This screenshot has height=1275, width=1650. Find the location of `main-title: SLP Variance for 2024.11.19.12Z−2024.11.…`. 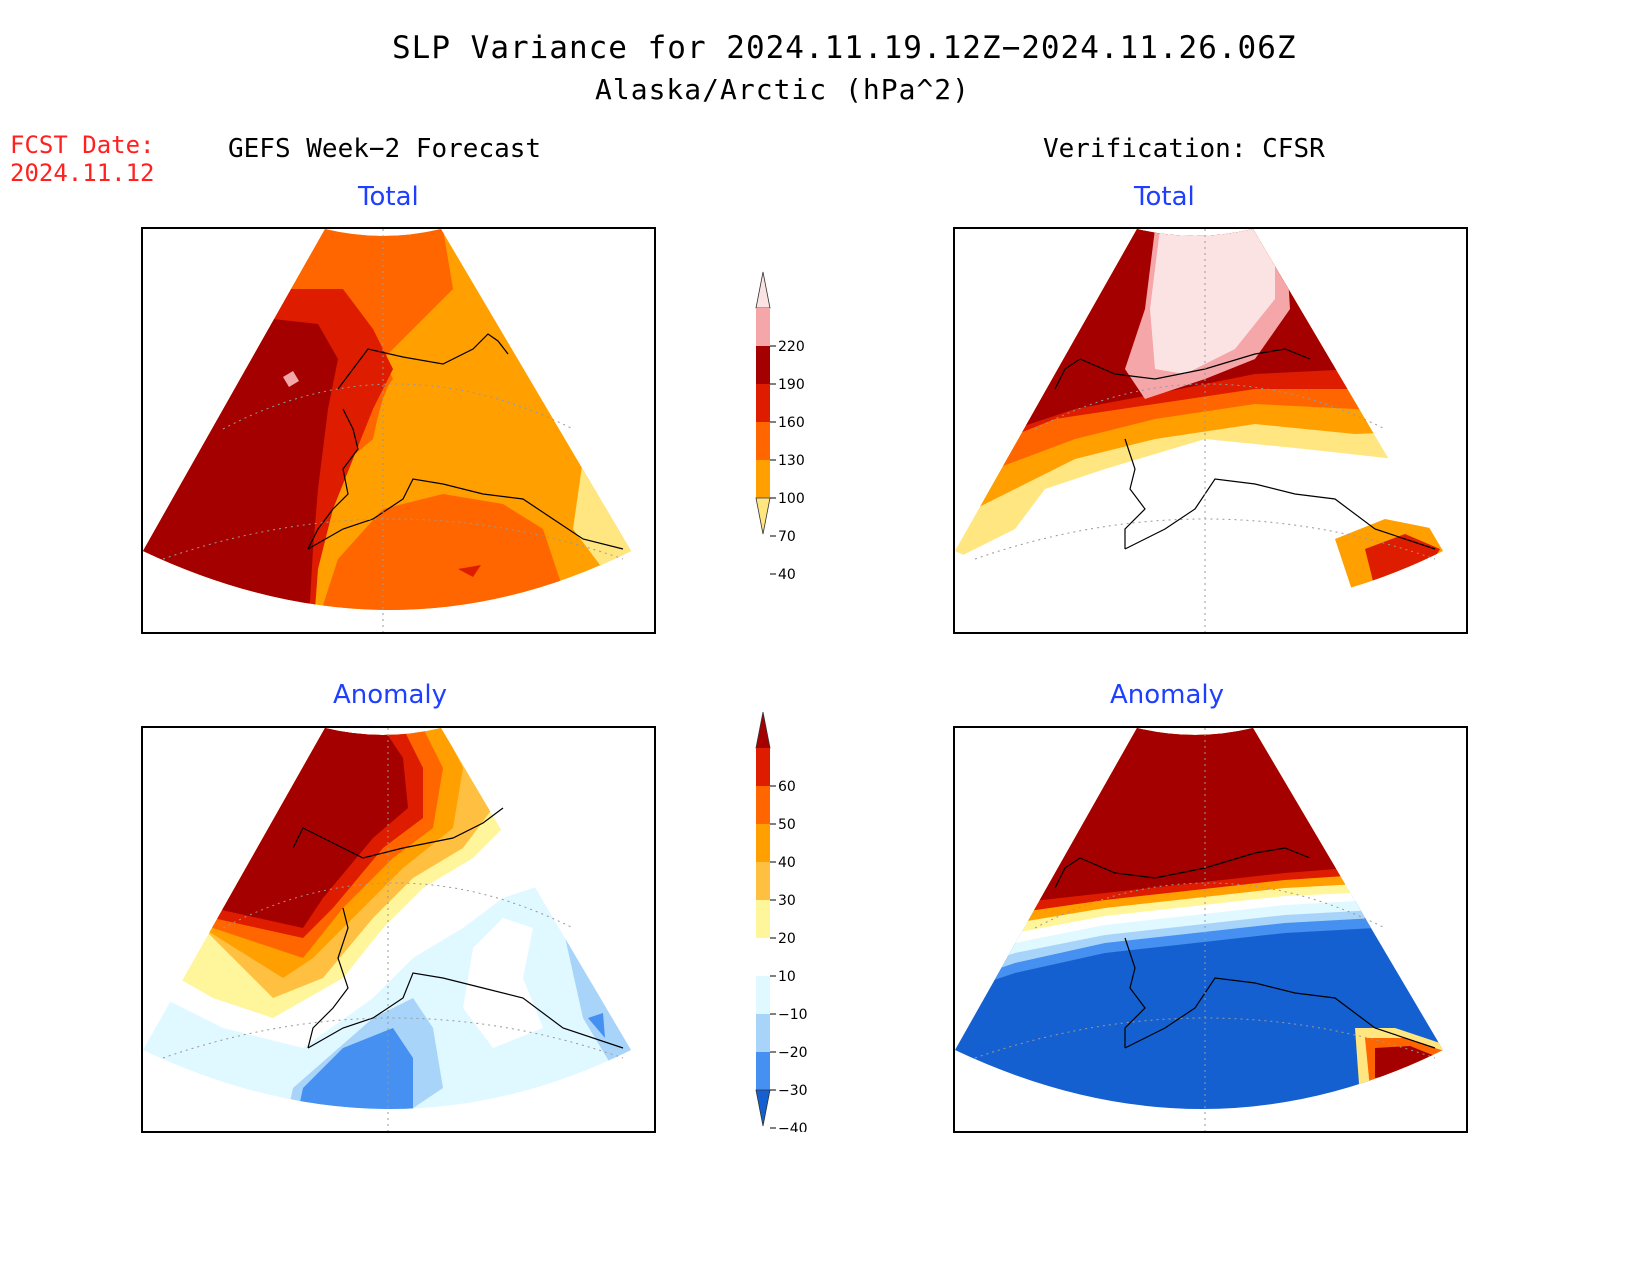

main-title: SLP Variance for 2024.11.19.12Z−2024.11.… is located at coordinates (844, 48).